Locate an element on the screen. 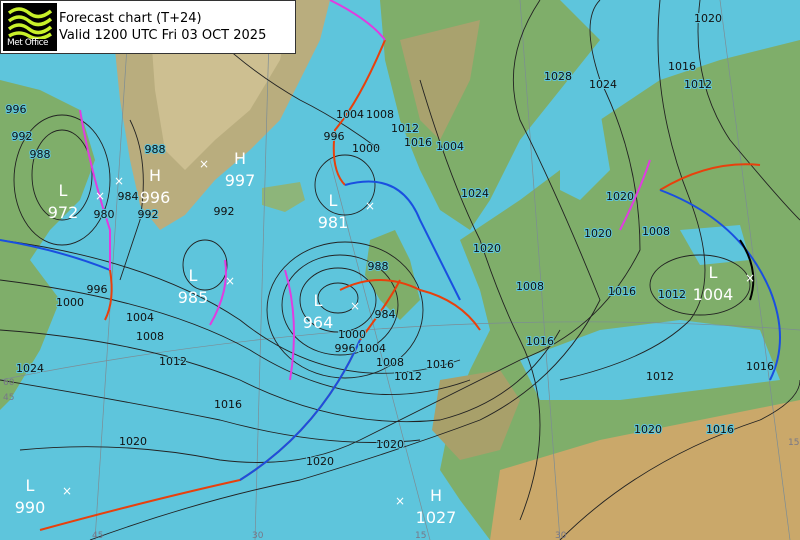 The image size is (800, 540). isobar-label: 1028 is located at coordinates (558, 76).